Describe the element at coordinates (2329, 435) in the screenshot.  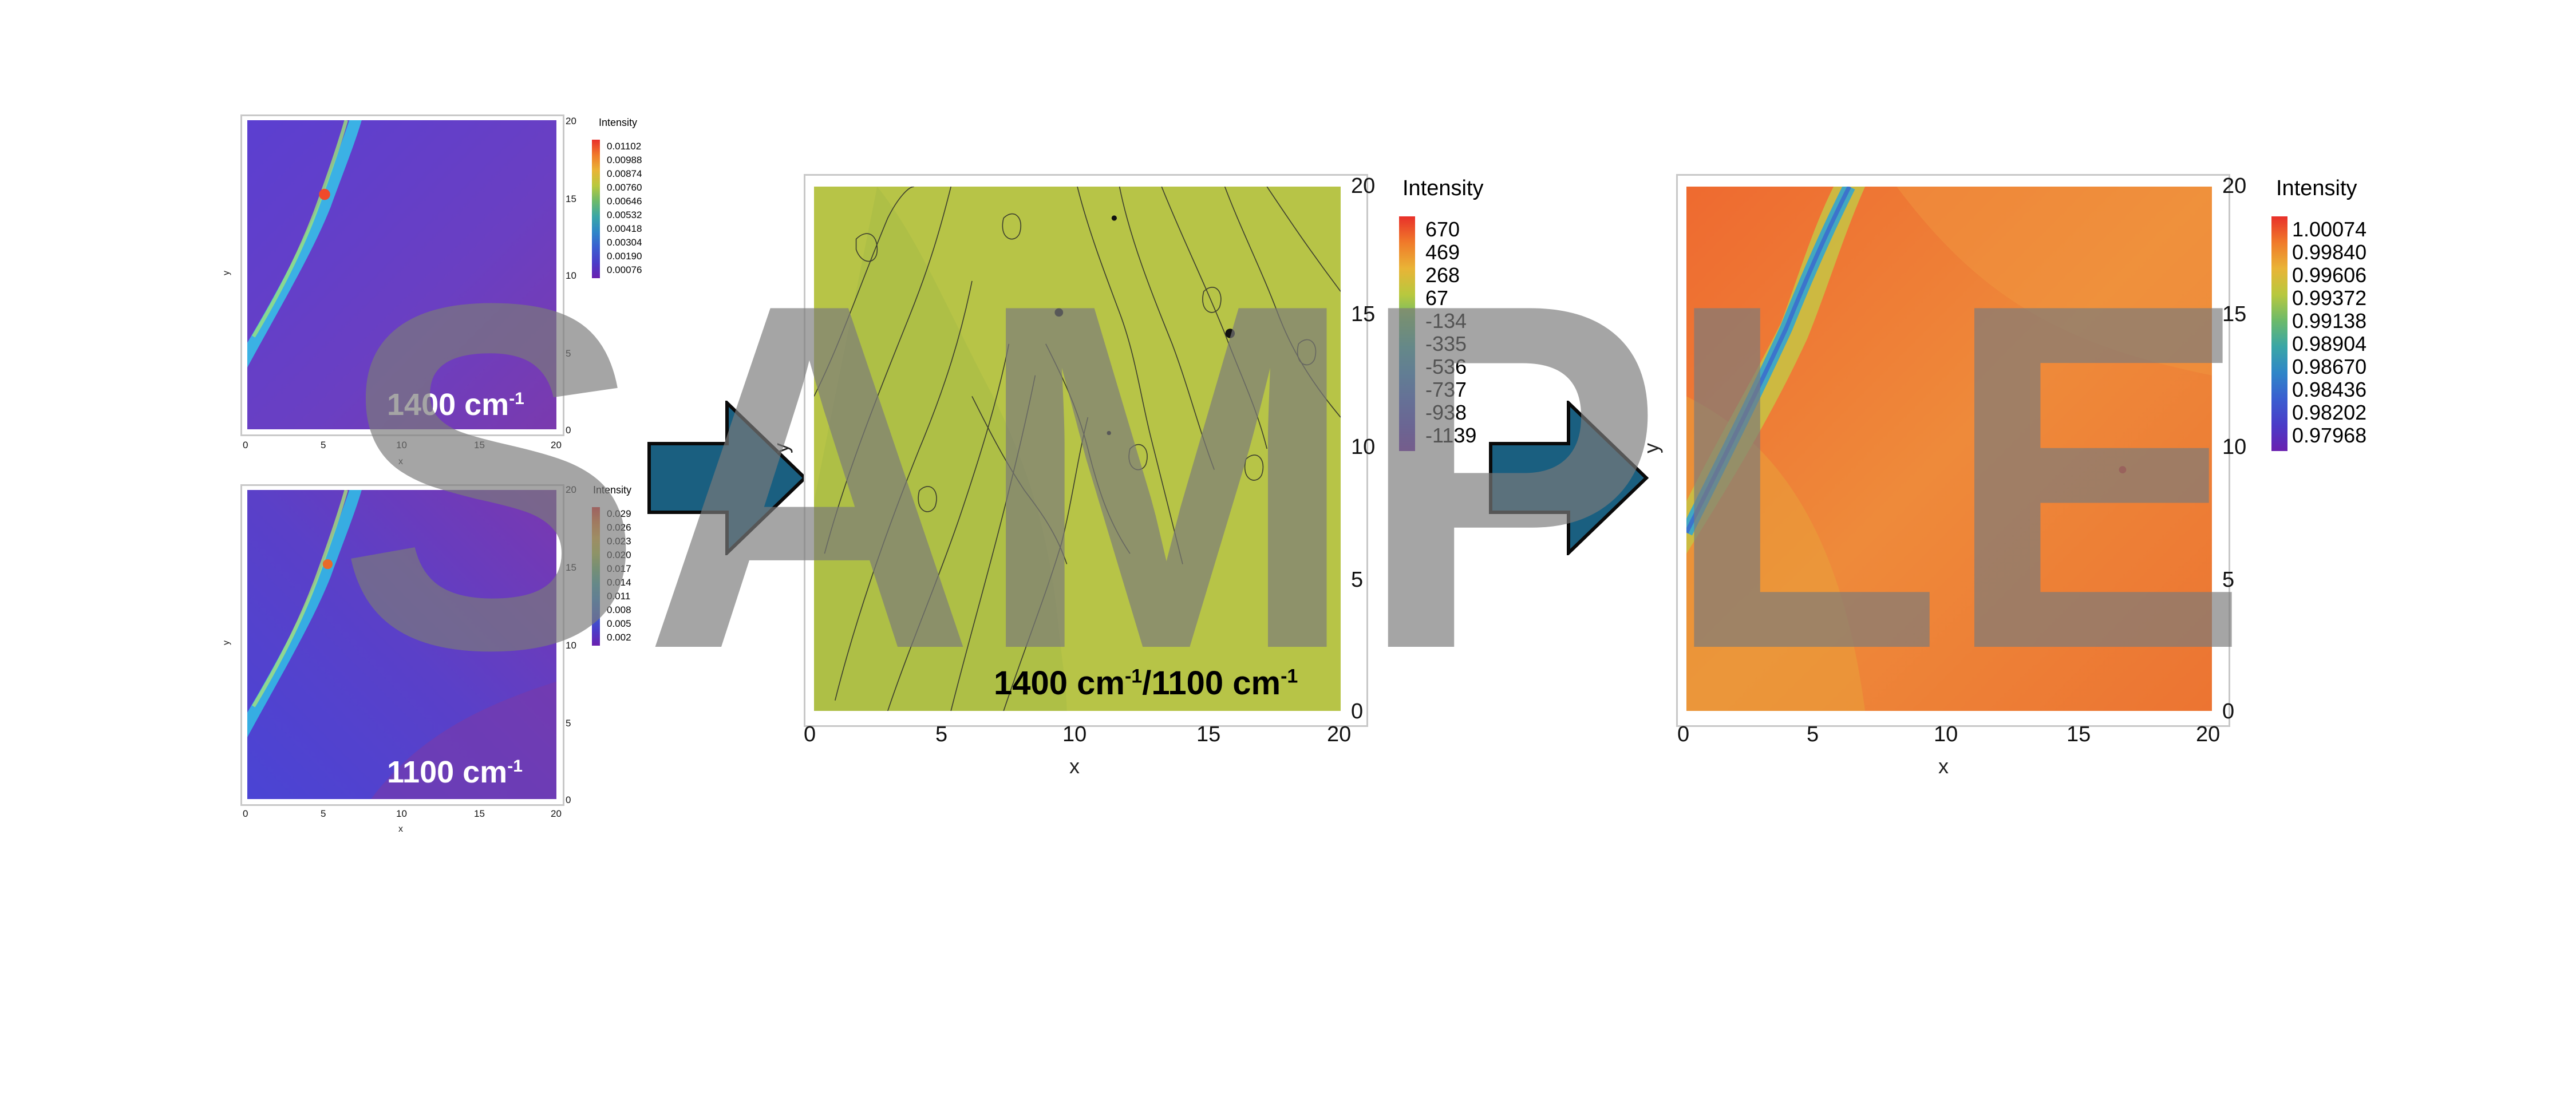
I see `colorbar-tick: 0.97968` at that location.